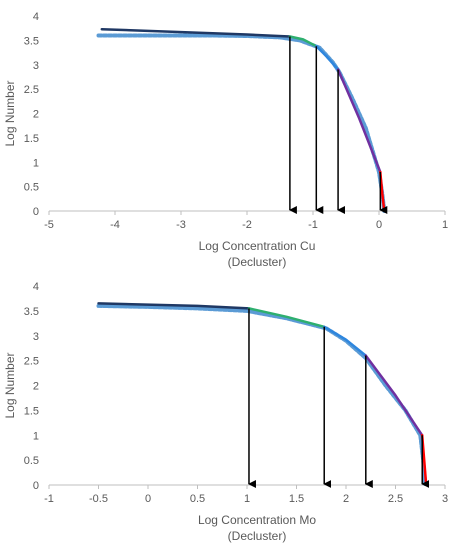 The width and height of the screenshot is (457, 550). What do you see at coordinates (247, 225) in the screenshot?
I see `x-tick-label: -2` at bounding box center [247, 225].